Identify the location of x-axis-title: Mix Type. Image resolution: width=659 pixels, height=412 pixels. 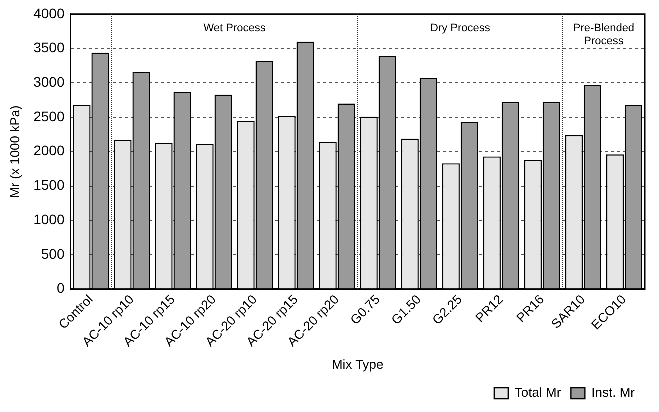
(358, 364).